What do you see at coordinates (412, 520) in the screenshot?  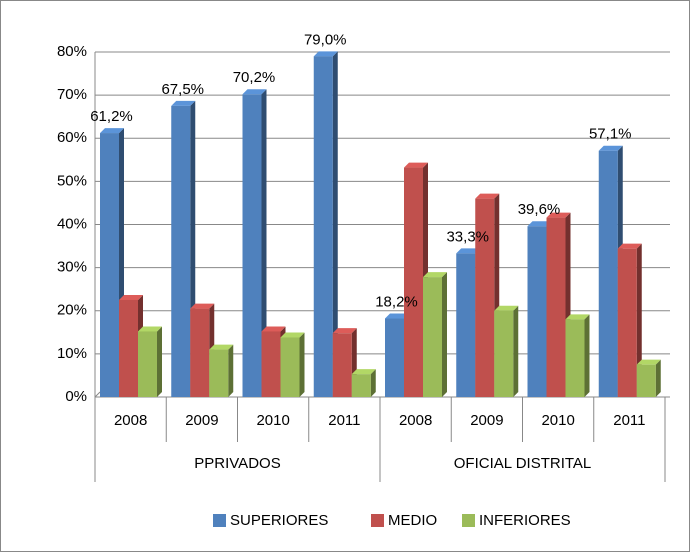 I see `legend-label: MEDIO` at bounding box center [412, 520].